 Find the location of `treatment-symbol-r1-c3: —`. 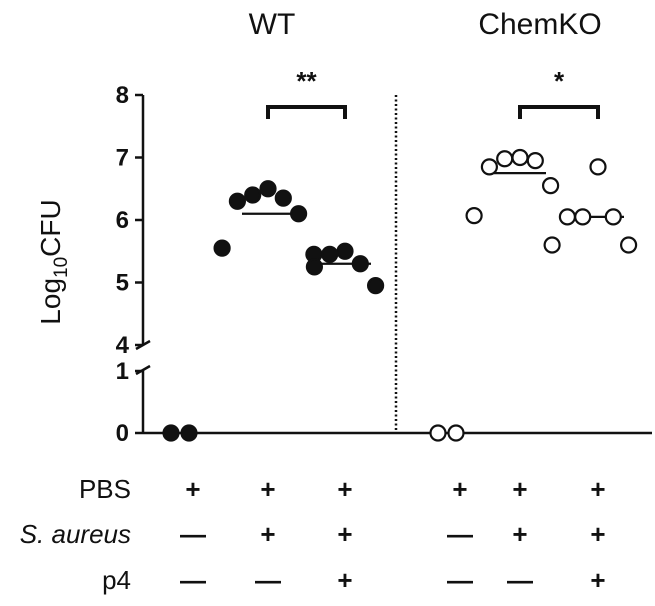

treatment-symbol-r1-c3: — is located at coordinates (460, 534).